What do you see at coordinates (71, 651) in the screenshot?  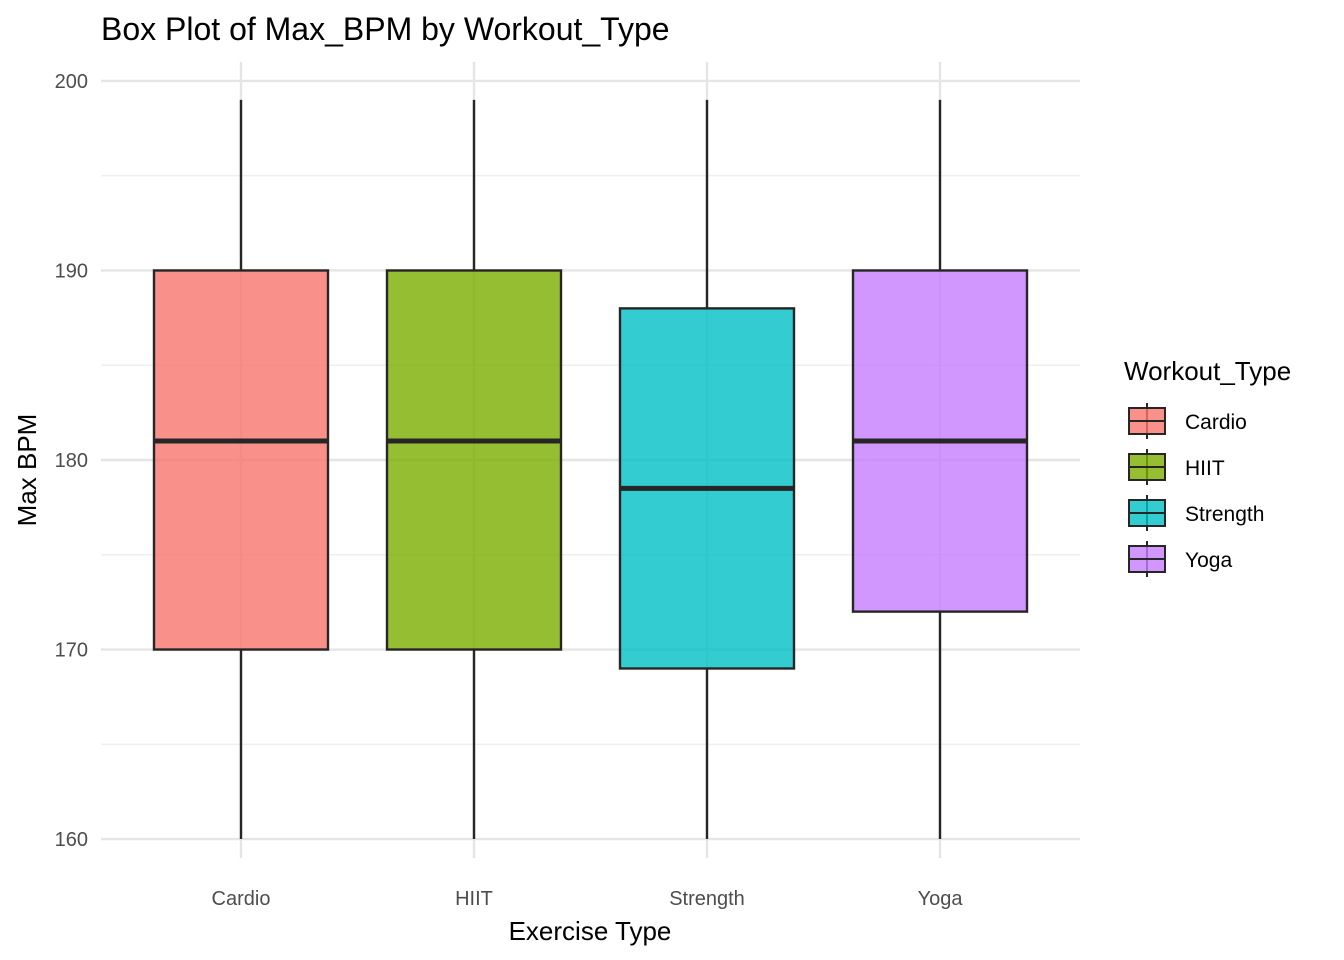 I see `y-tick-label: 170` at bounding box center [71, 651].